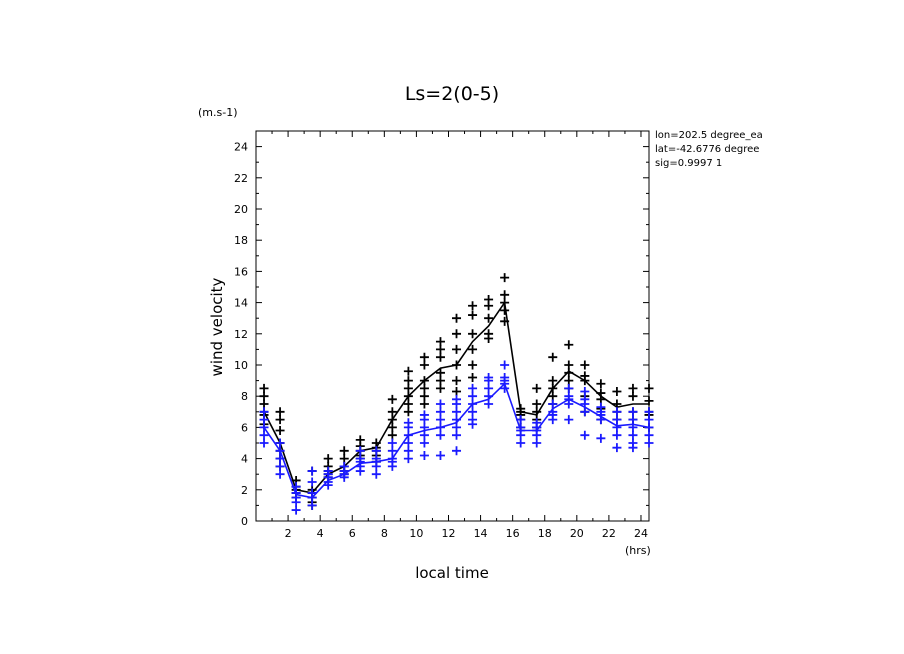 The image size is (904, 654). Describe the element at coordinates (241, 365) in the screenshot. I see `y-tick-label: 10` at that location.